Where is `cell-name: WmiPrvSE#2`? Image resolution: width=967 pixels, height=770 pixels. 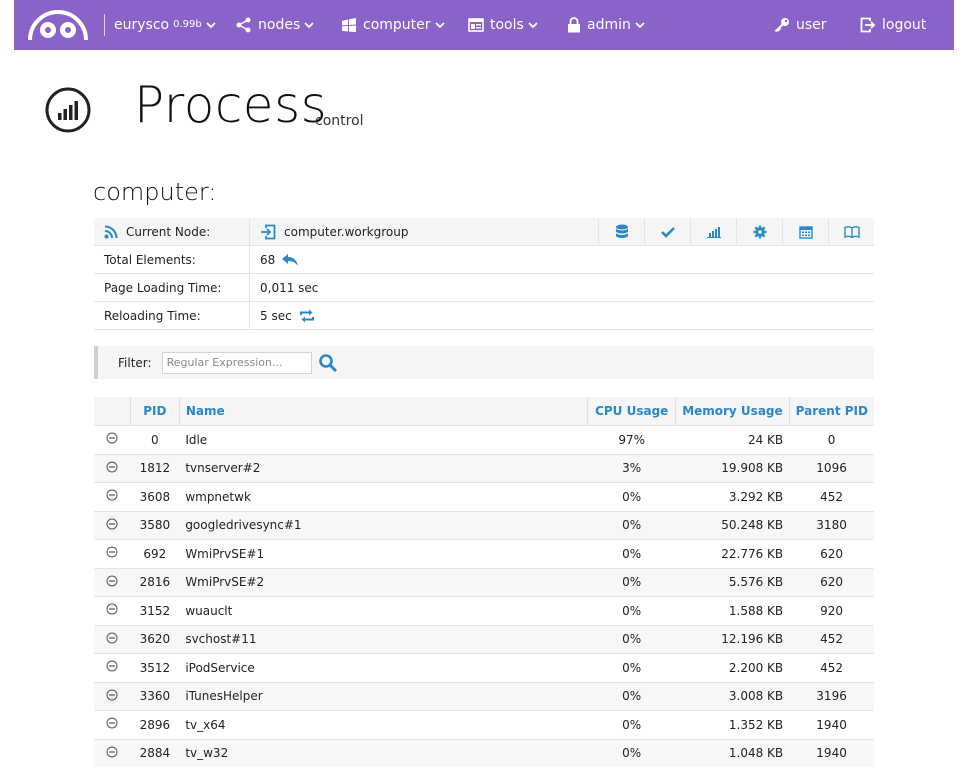
cell-name: WmiPrvSE#2 is located at coordinates (383, 582).